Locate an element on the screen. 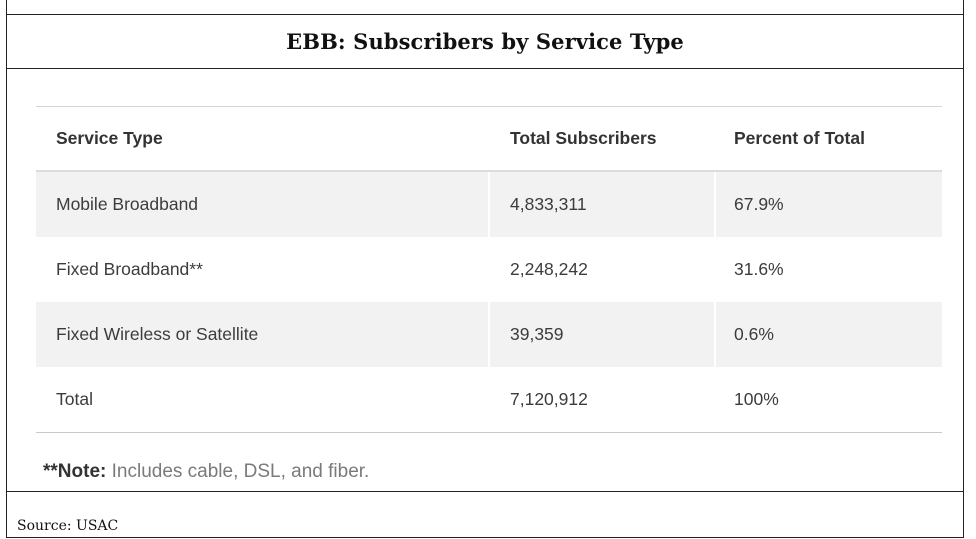  source-bar: Source: USAC is located at coordinates (485, 514).